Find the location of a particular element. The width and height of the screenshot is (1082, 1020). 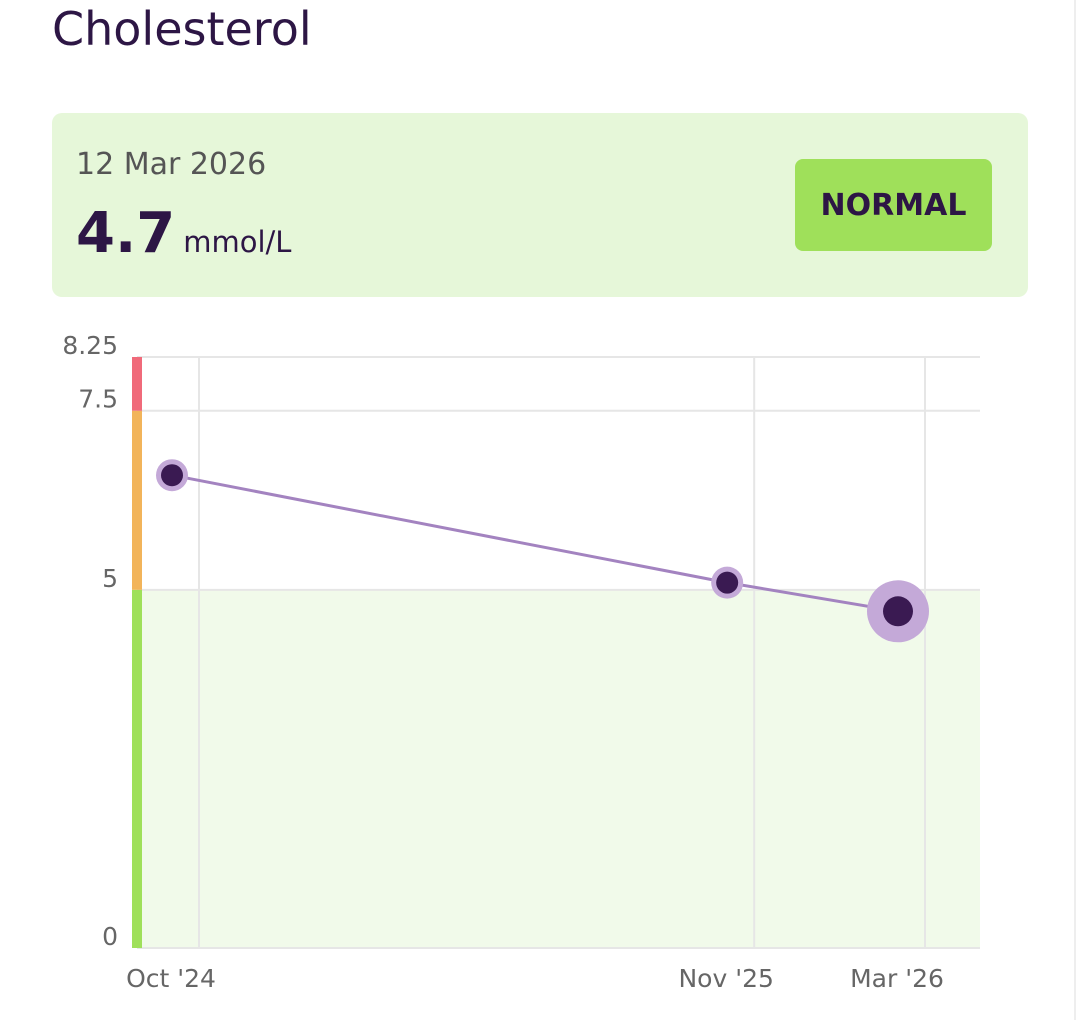

x-tick-label: Mar '26 is located at coordinates (897, 978).